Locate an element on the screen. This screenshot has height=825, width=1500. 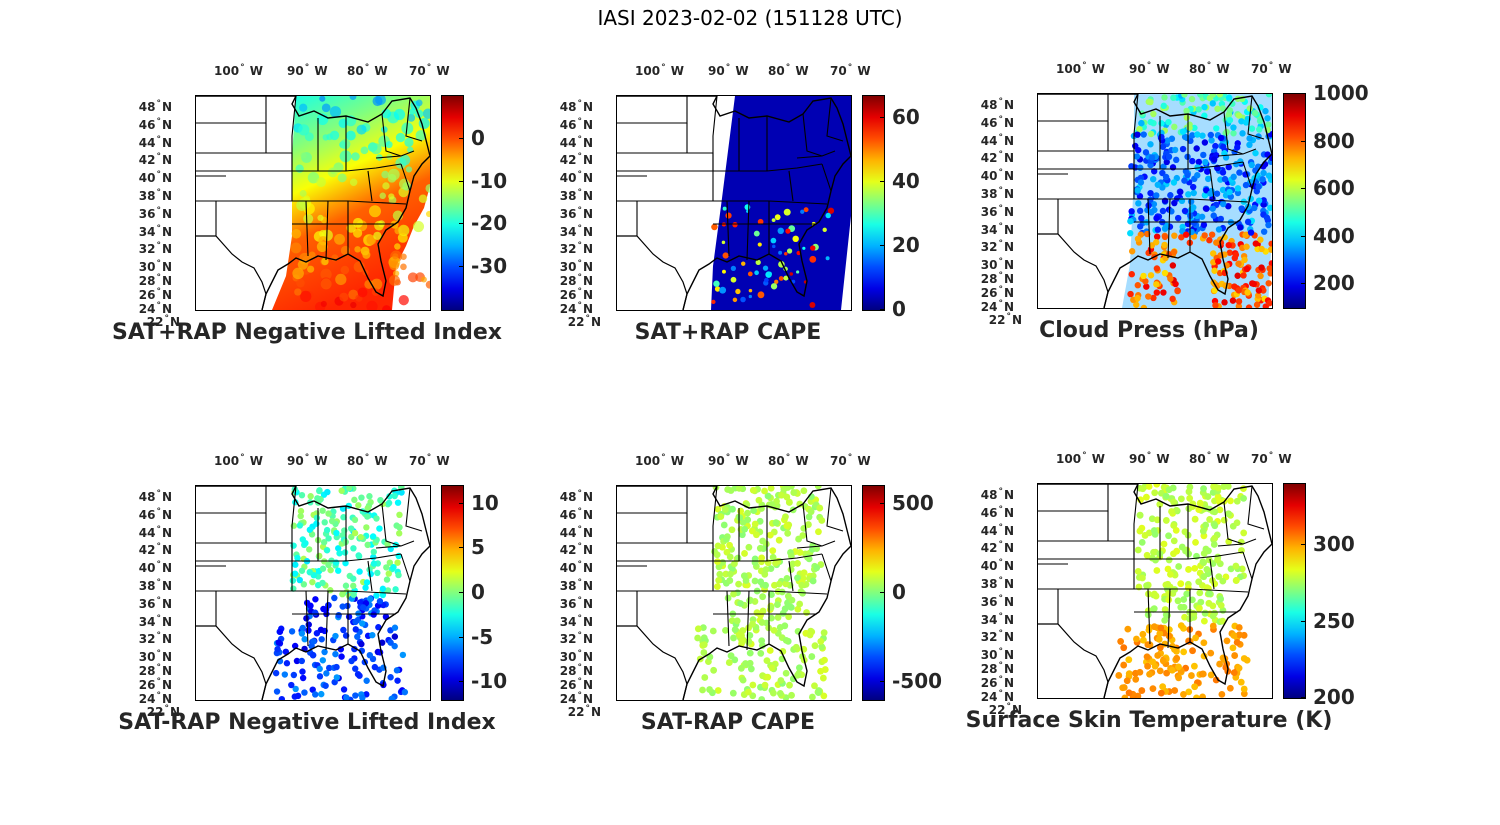
latitude-tick-label: 28°N is located at coordinates (155, 670).